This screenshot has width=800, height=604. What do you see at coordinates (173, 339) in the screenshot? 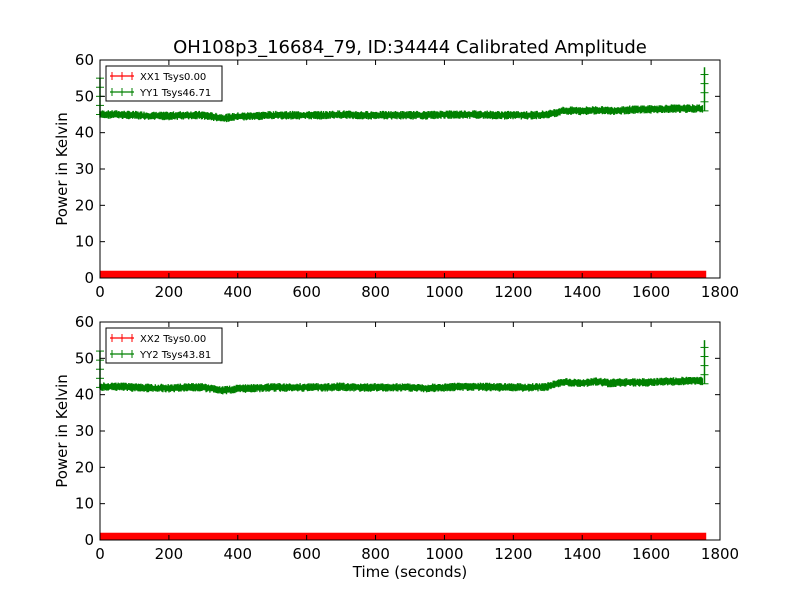
I see `legend-label: XX2 Tsys0.00` at bounding box center [173, 339].